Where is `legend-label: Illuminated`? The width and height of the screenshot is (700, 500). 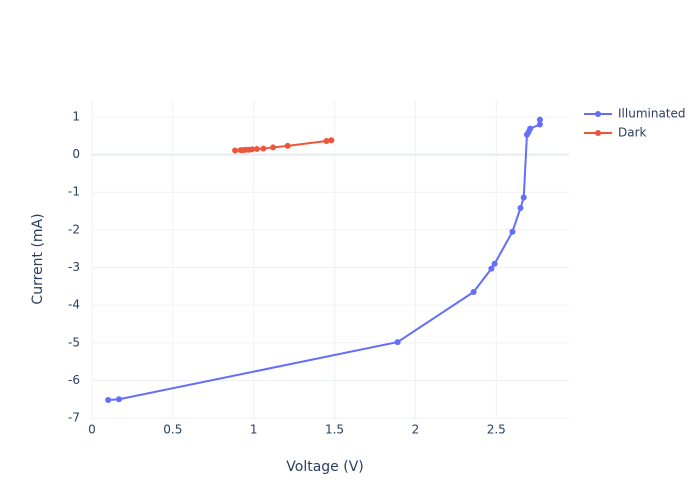
legend-label: Illuminated is located at coordinates (652, 114).